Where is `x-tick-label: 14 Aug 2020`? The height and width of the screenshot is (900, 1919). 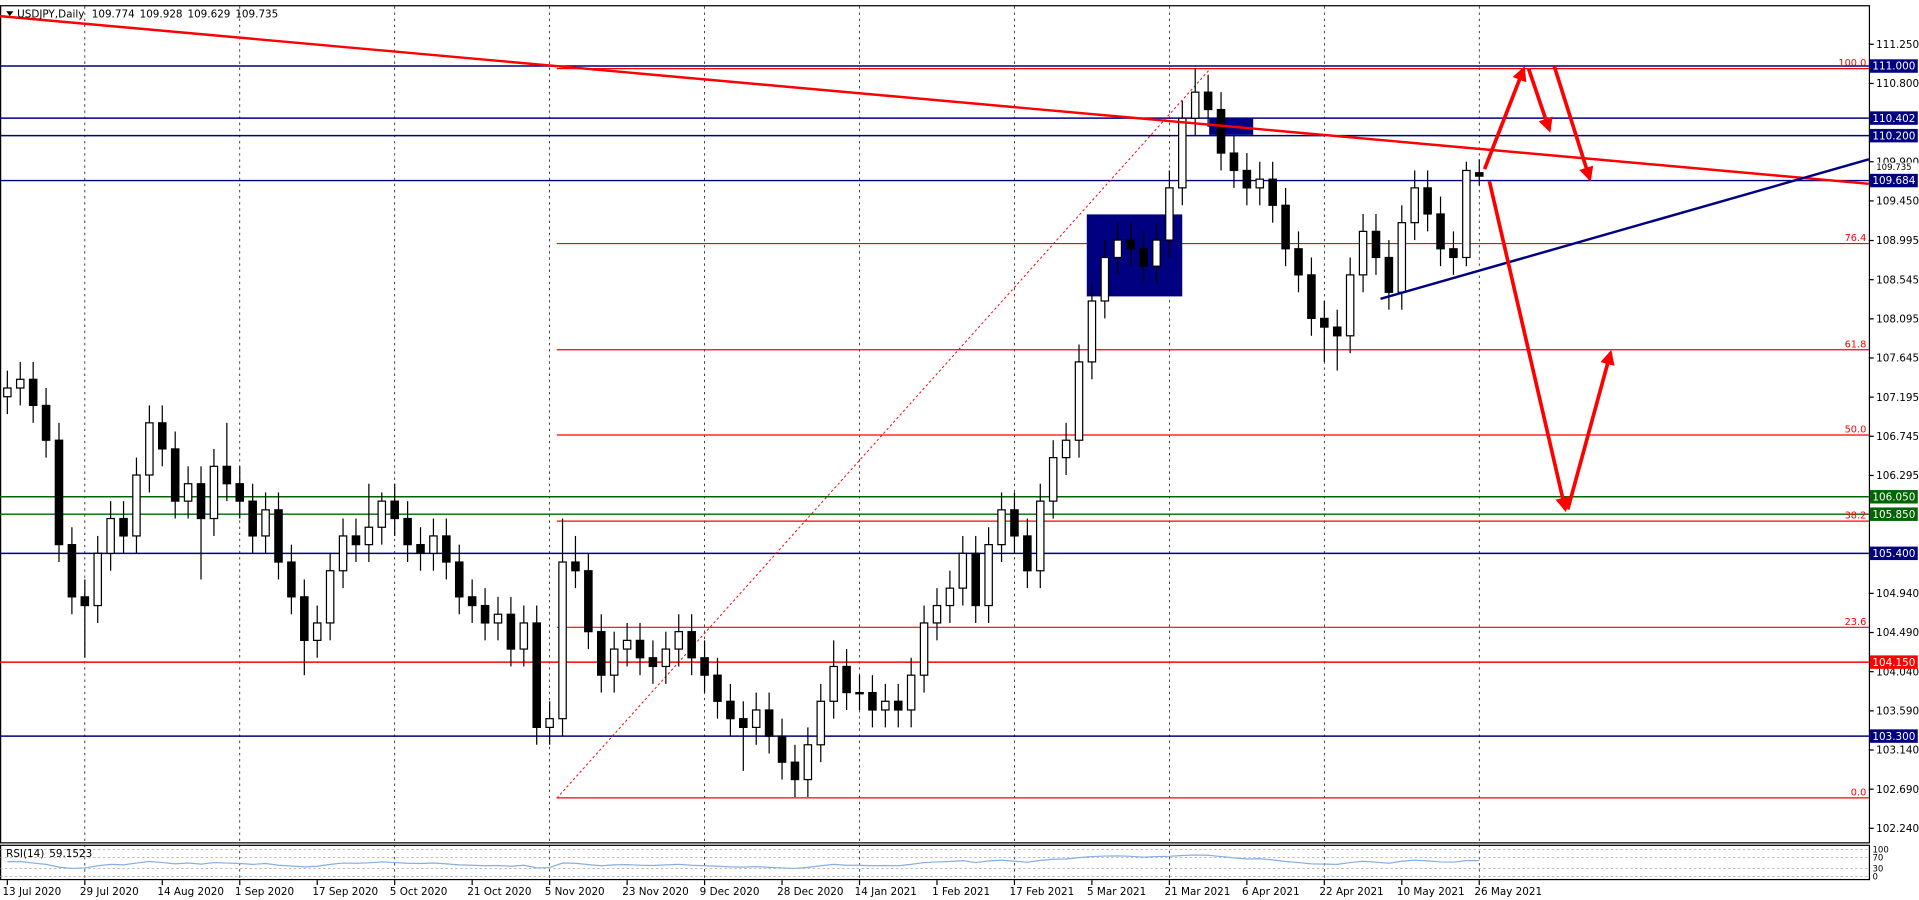 x-tick-label: 14 Aug 2020 is located at coordinates (190, 892).